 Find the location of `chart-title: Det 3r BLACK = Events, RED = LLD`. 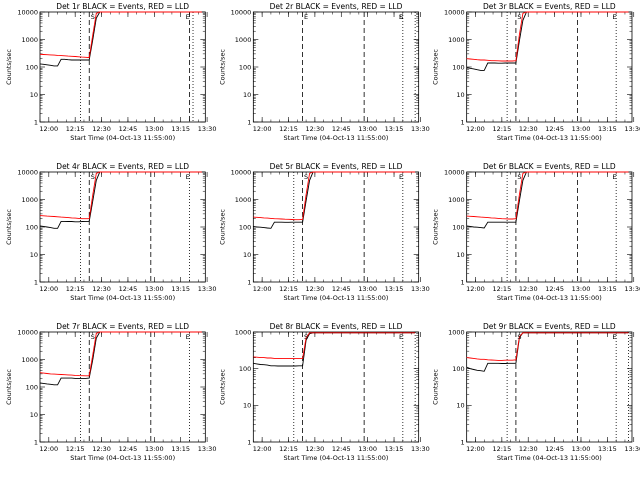

chart-title: Det 3r BLACK = Events, RED = LLD is located at coordinates (549, 6).